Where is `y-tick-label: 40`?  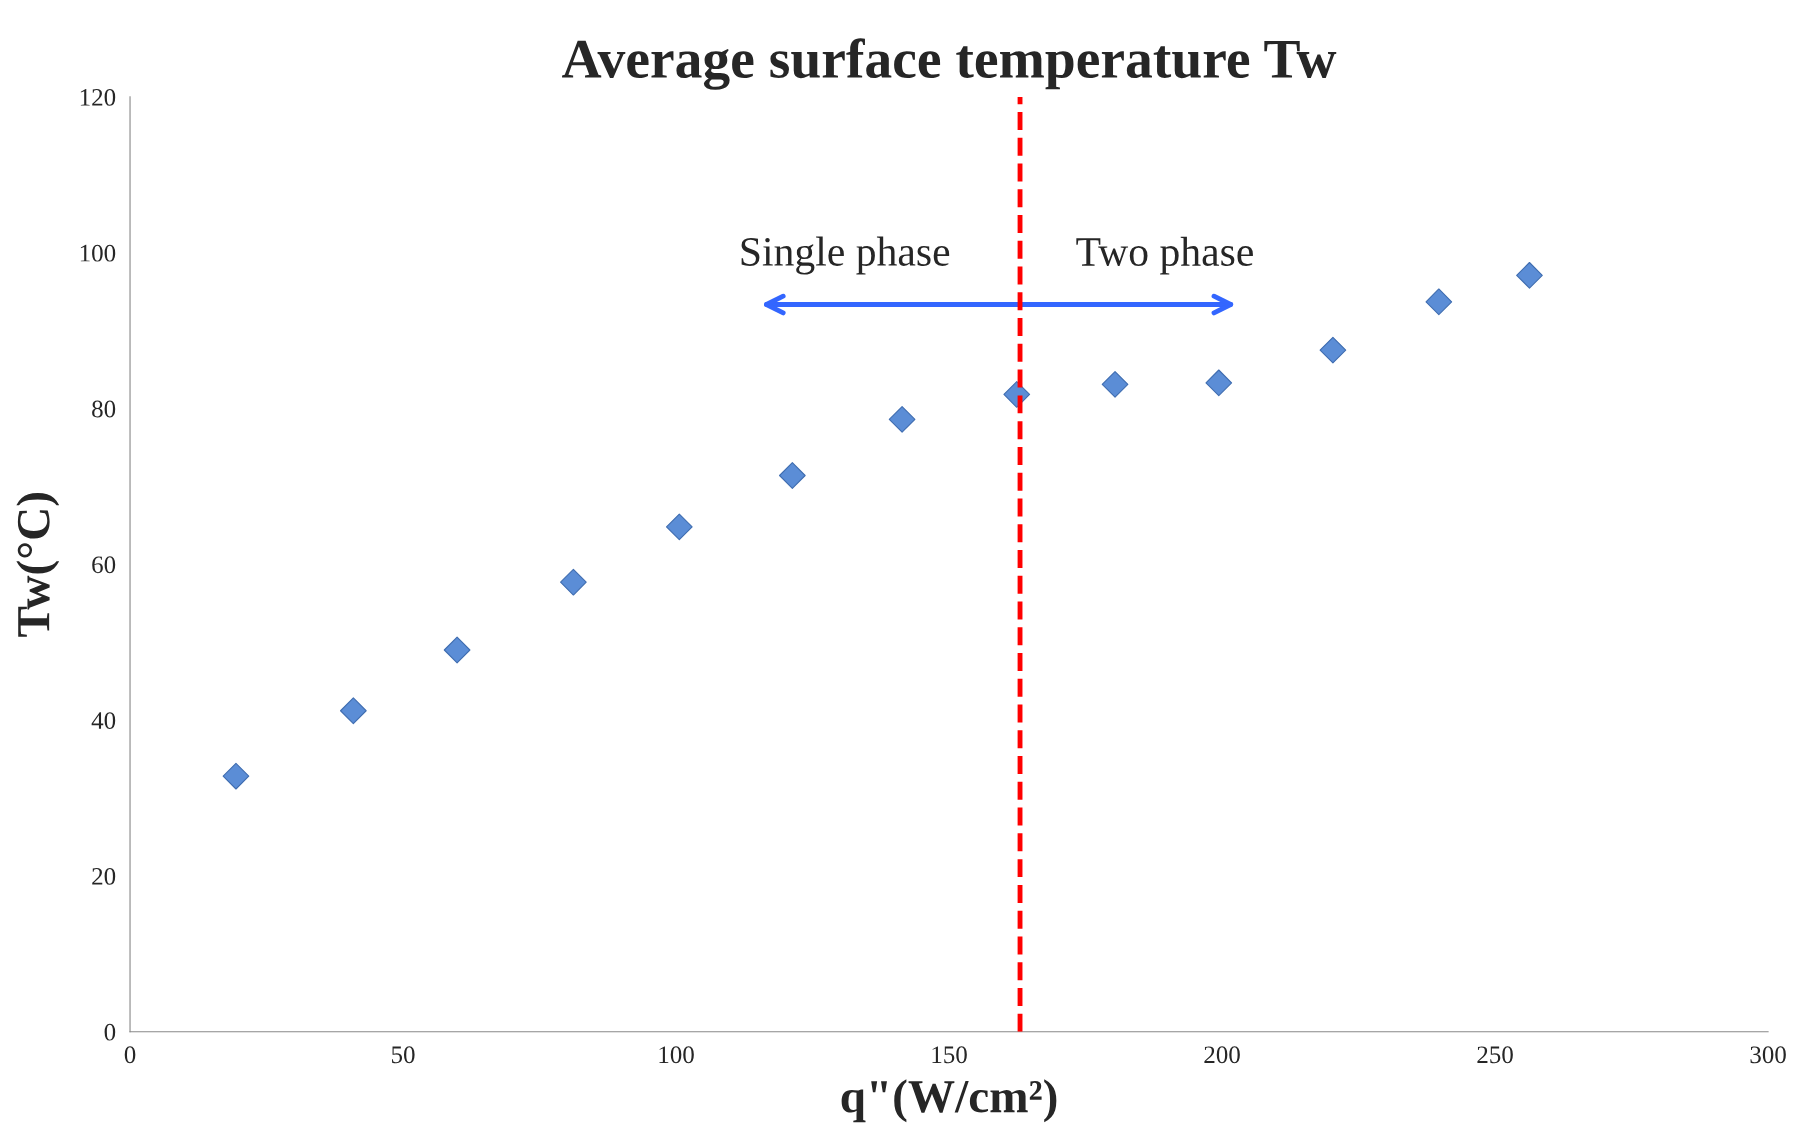 y-tick-label: 40 is located at coordinates (103, 721).